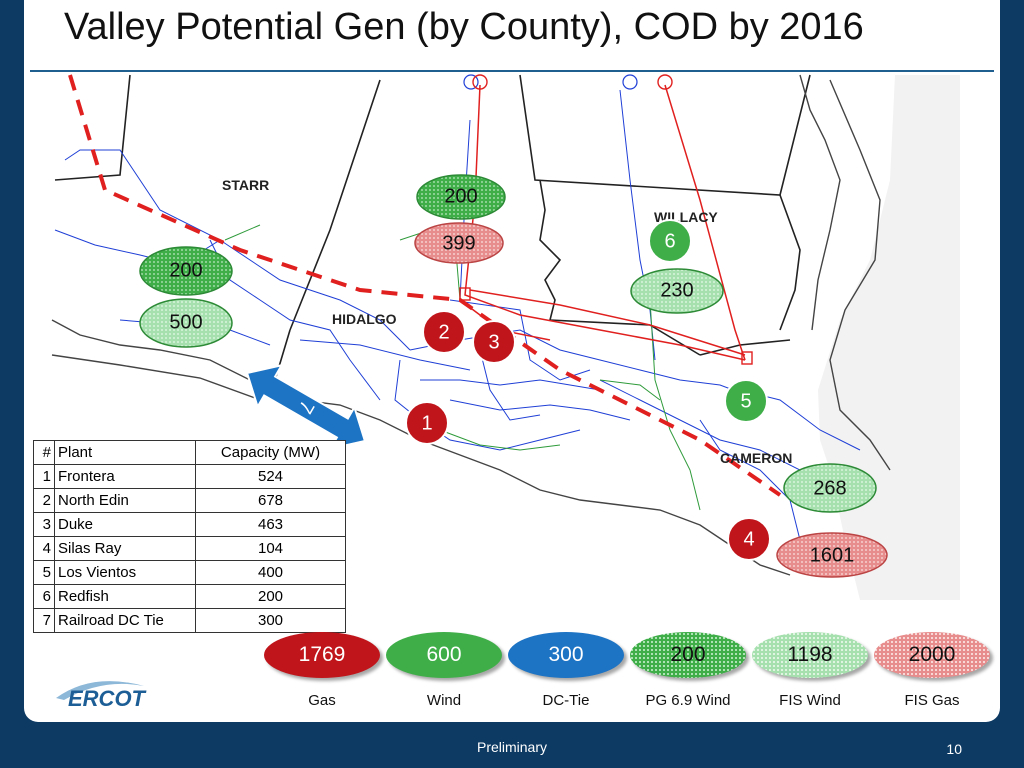 The height and width of the screenshot is (768, 1024). Describe the element at coordinates (512, 71) in the screenshot. I see `title-divider` at that location.